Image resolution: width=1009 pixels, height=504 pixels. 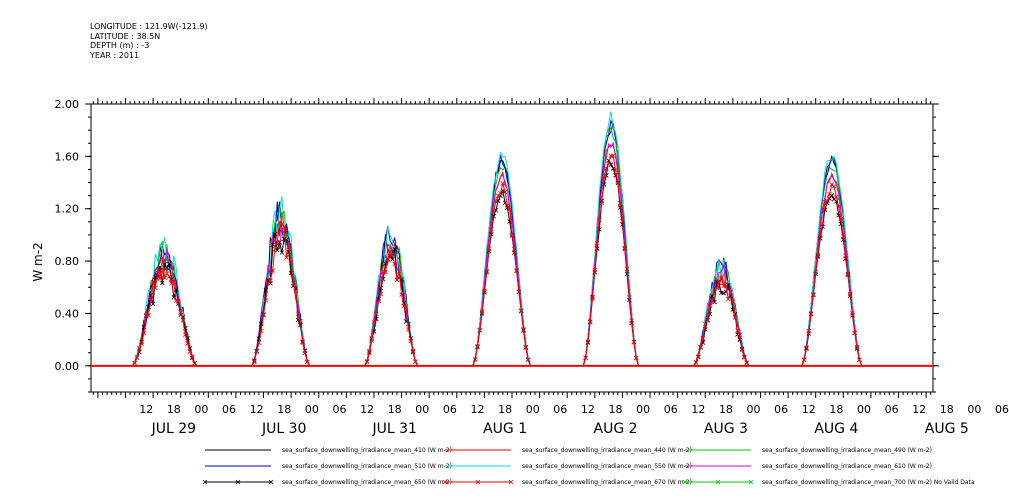 I want to click on y-tick-label: 1.60, so click(x=67, y=156).